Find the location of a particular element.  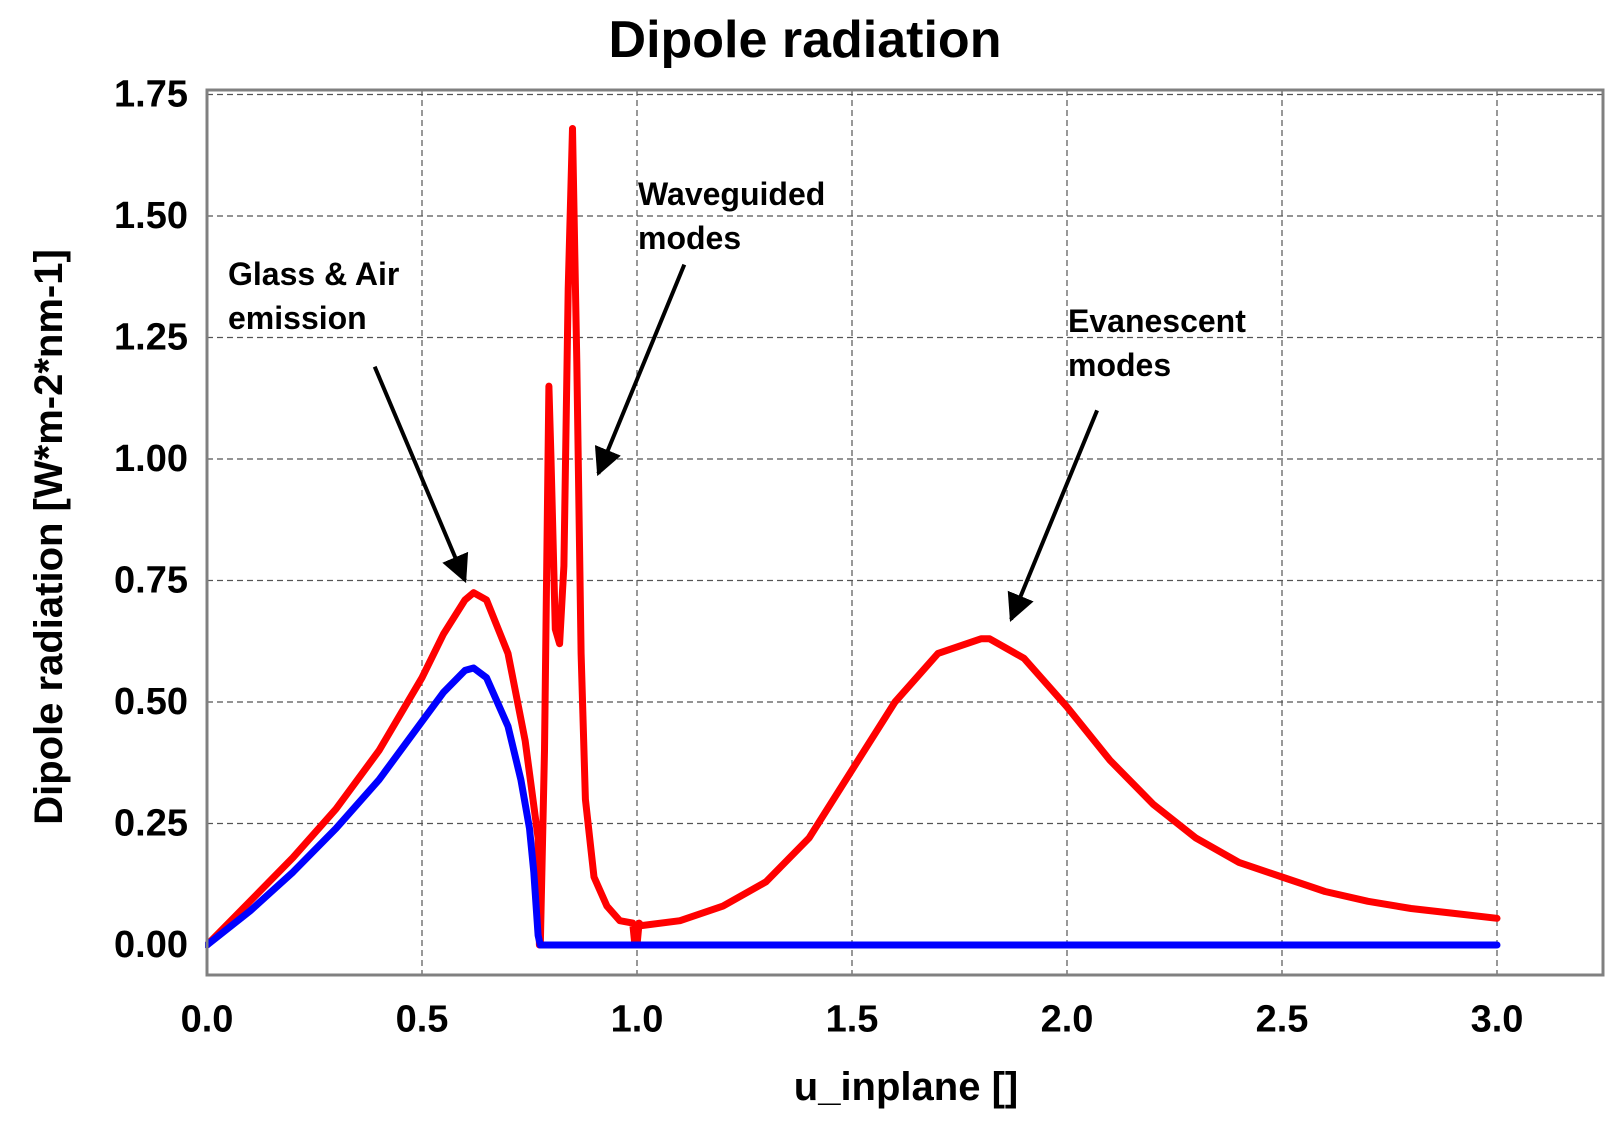

annotation-label: Waveguided is located at coordinates (731, 194).